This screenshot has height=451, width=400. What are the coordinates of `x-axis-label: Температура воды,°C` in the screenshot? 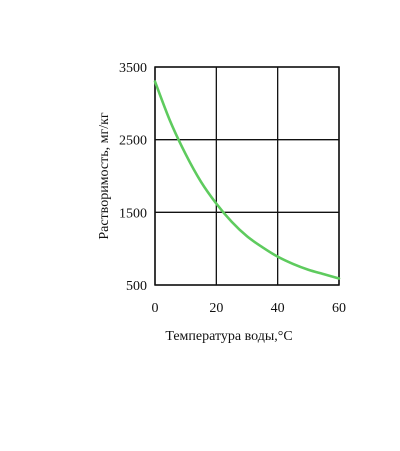 It's located at (228, 336).